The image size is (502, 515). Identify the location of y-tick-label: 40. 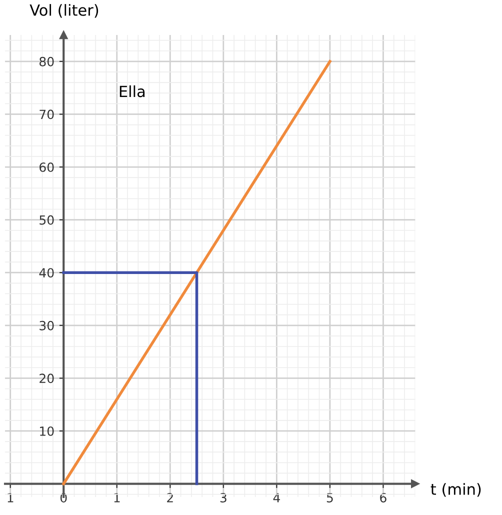
(46, 273).